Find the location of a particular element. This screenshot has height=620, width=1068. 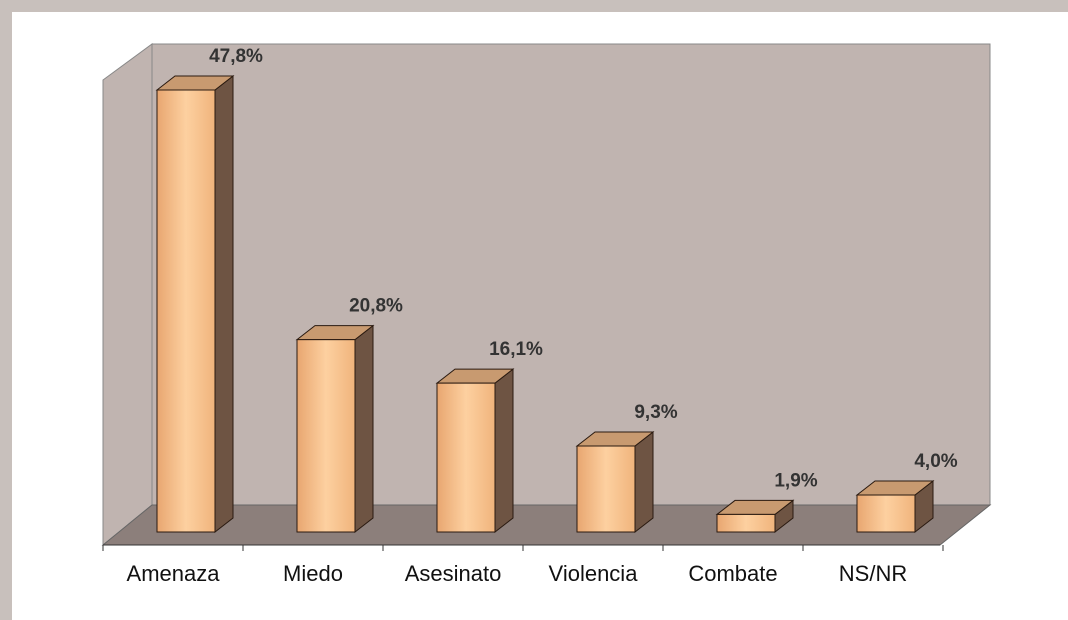

data-label: 1,9% is located at coordinates (795, 480).